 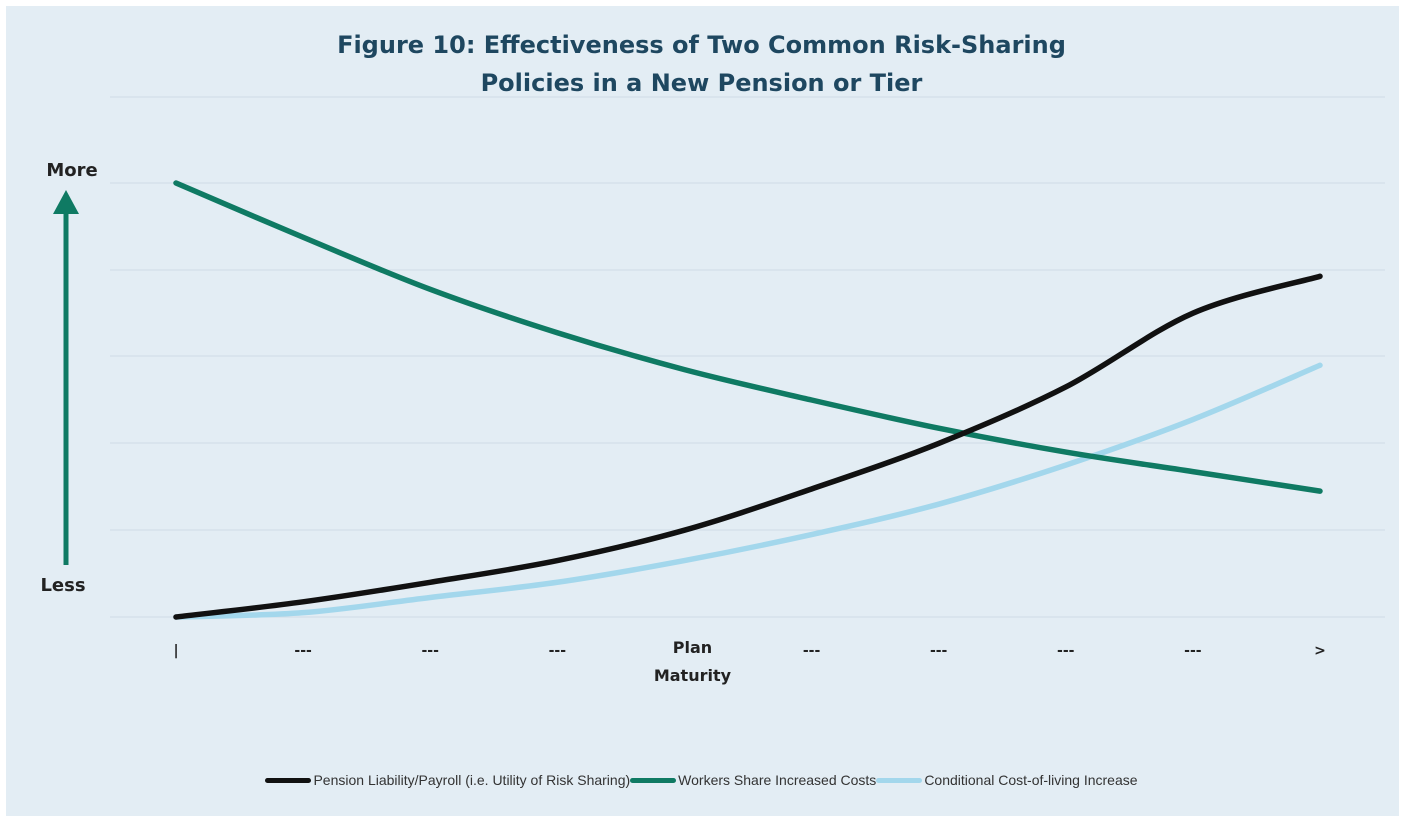 What do you see at coordinates (692, 647) in the screenshot?
I see `x-axis-label-line-1: Plan` at bounding box center [692, 647].